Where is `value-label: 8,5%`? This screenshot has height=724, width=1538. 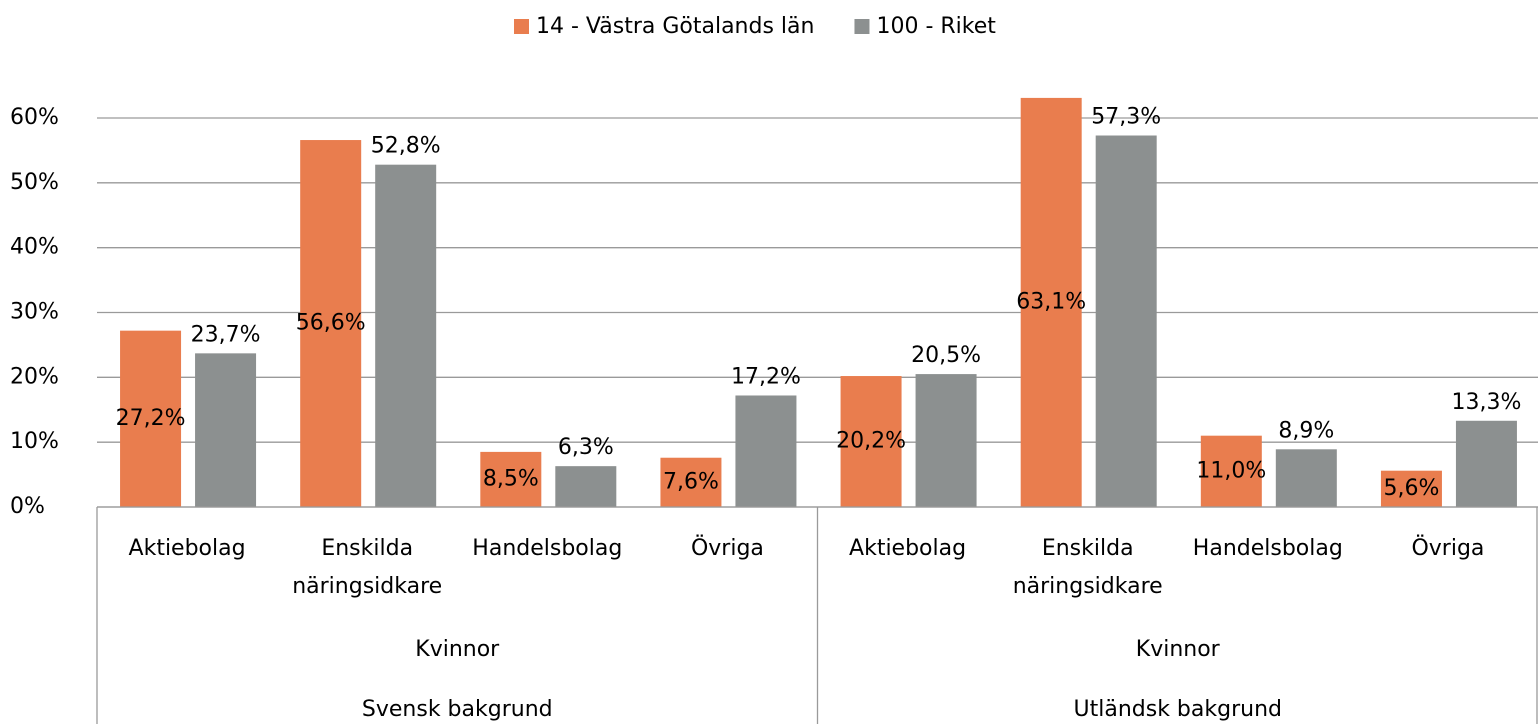
value-label: 8,5% is located at coordinates (511, 478).